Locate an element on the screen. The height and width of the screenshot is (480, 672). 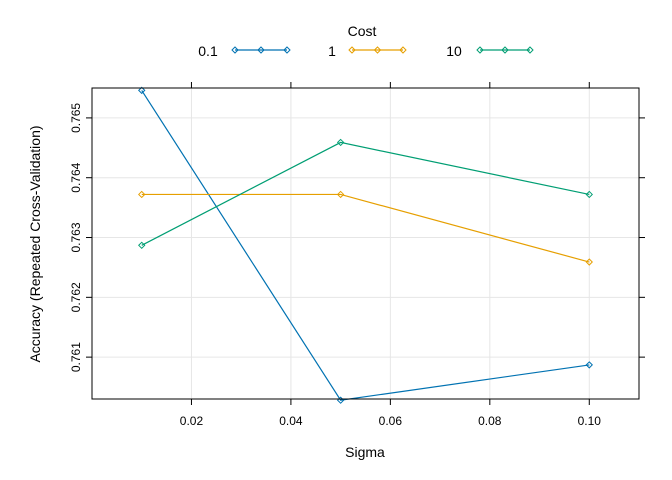
legend-label: 10 is located at coordinates (454, 51).